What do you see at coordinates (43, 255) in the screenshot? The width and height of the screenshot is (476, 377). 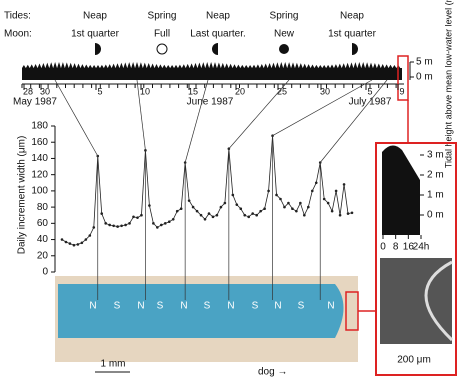 I see `y-tick-label: 20` at bounding box center [43, 255].